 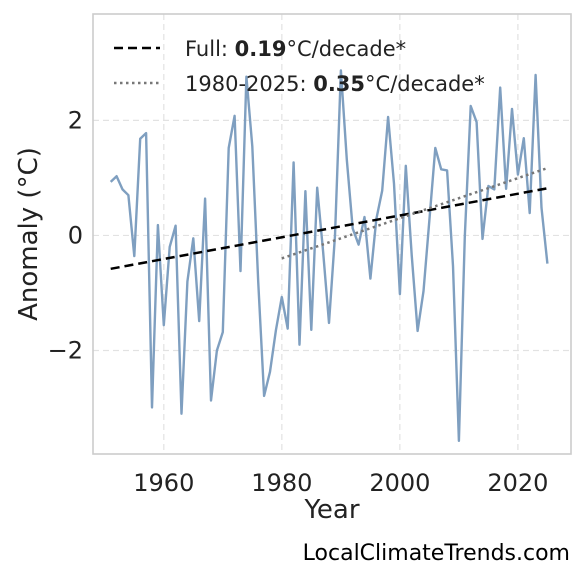 I want to click on y-tick-label: 2, so click(x=75, y=120).